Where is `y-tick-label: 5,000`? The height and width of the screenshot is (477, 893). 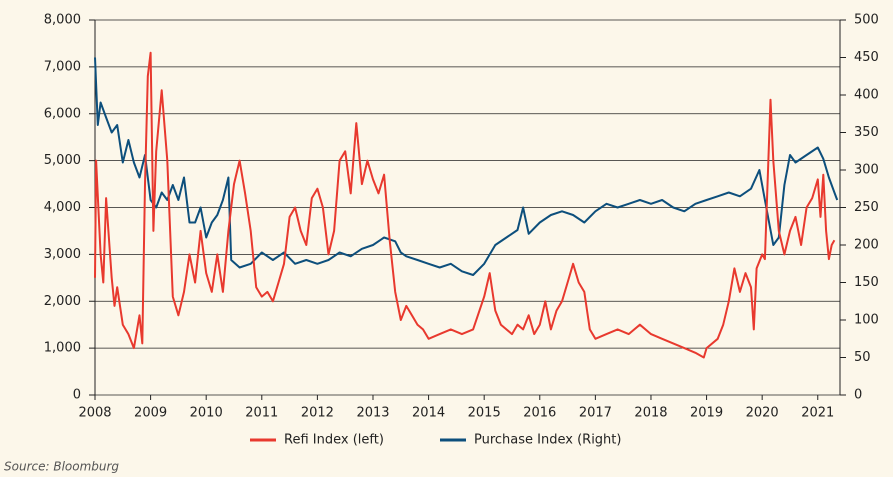
y-tick-label: 5,000 is located at coordinates (62, 160).